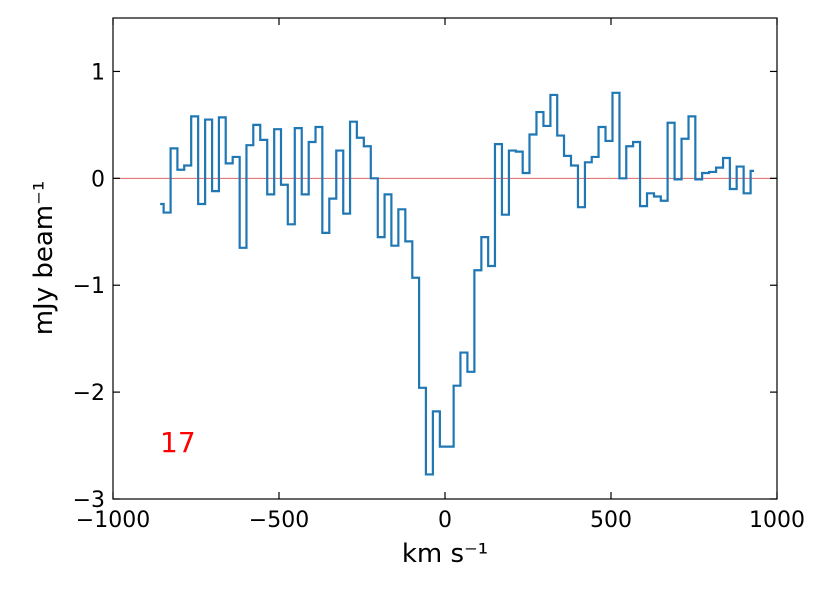 Image resolution: width=830 pixels, height=593 pixels. Describe the element at coordinates (89, 393) in the screenshot. I see `y-tick-label: −2` at that location.